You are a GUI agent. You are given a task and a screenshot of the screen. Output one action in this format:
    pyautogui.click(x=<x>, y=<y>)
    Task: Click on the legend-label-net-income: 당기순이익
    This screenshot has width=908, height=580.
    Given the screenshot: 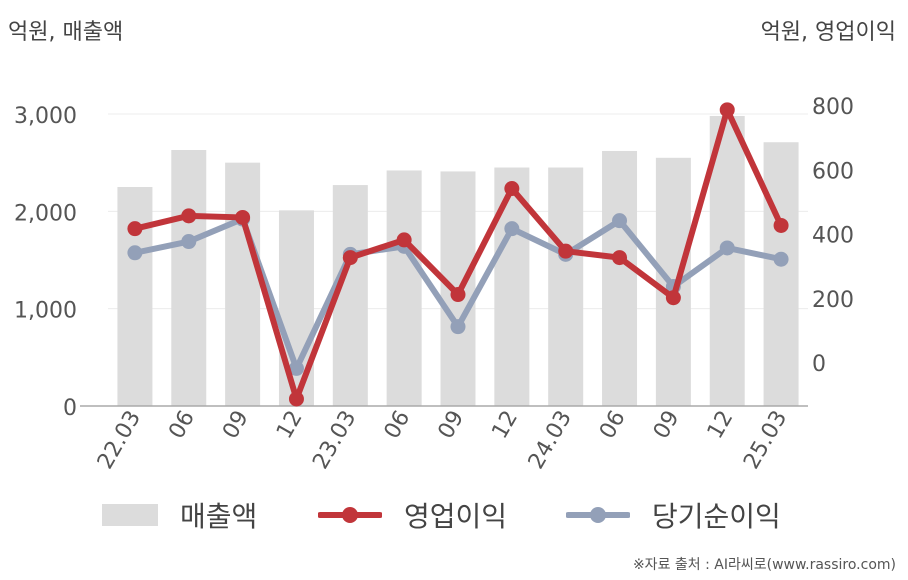 What is the action you would take?
    pyautogui.click(x=716, y=516)
    